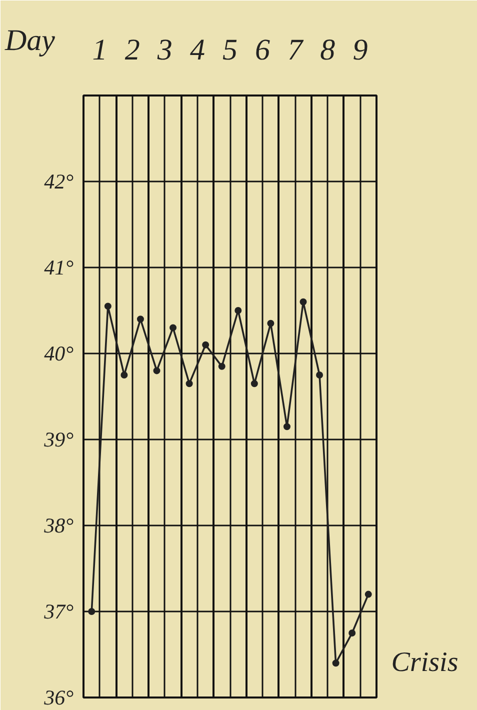  What do you see at coordinates (230, 50) in the screenshot?
I see `x-tick-label: 5` at bounding box center [230, 50].